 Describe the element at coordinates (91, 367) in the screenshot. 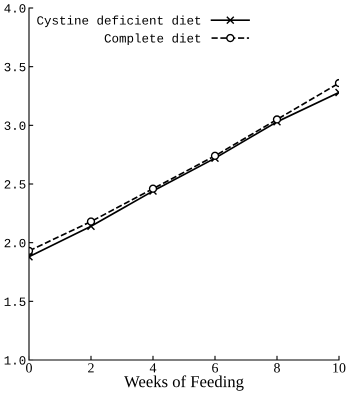

I see `x-tick-label: 2` at that location.